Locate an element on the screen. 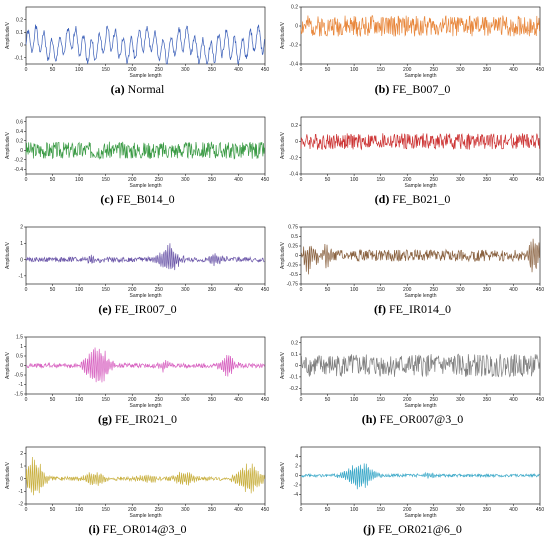  chart-caption: (h) FE_OR007@3_0 is located at coordinates (412, 419).